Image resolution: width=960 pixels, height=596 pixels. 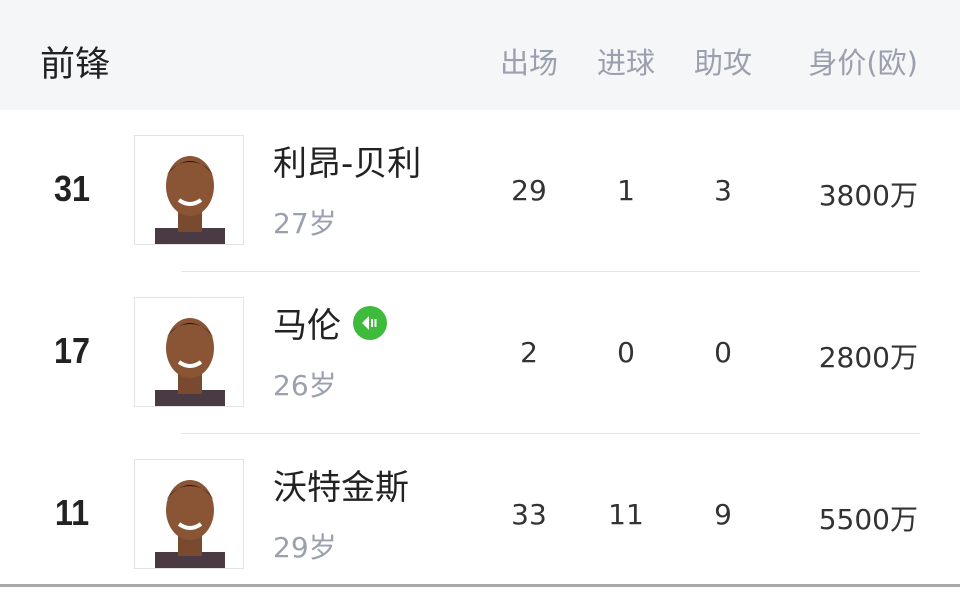 I want to click on col-appearances: 出场, so click(x=529, y=63).